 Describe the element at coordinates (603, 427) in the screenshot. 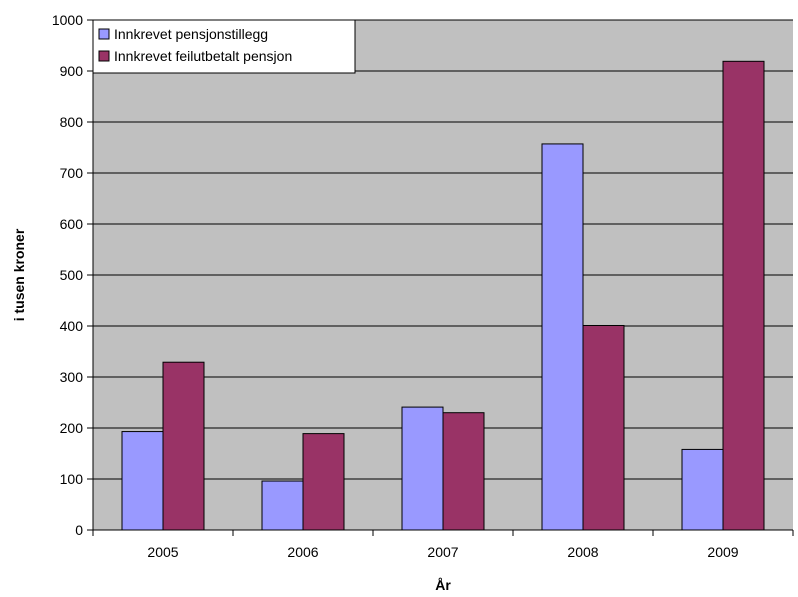

I see `bar-2008-feilutbetalt-pensjon` at that location.